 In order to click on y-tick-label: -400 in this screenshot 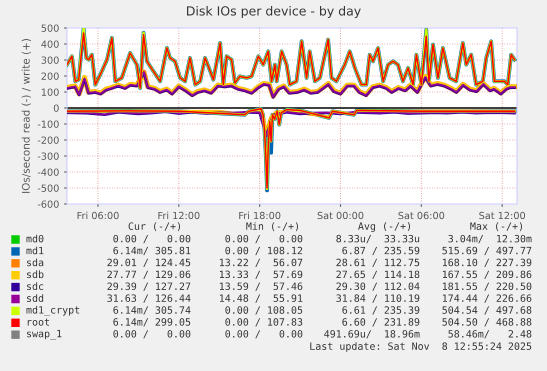, I will do `click(48, 172)`.